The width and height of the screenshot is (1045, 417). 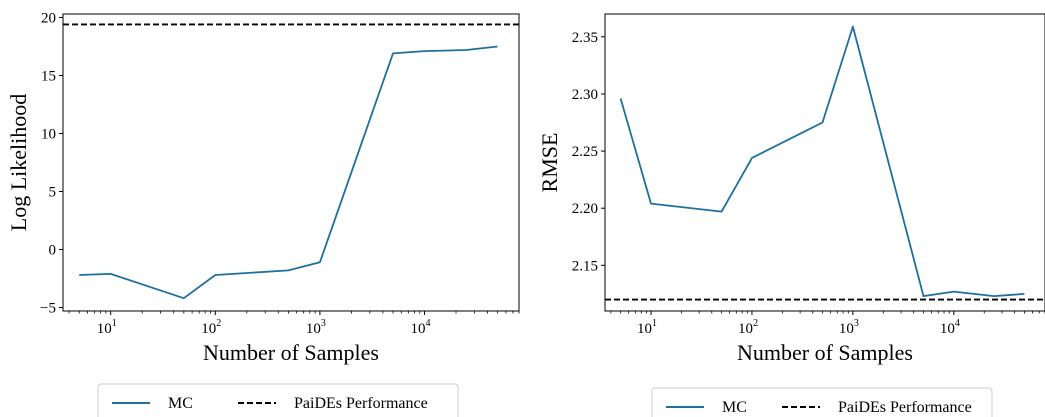 What do you see at coordinates (18, 162) in the screenshot?
I see `y-axis-label: Log Likelihood` at bounding box center [18, 162].